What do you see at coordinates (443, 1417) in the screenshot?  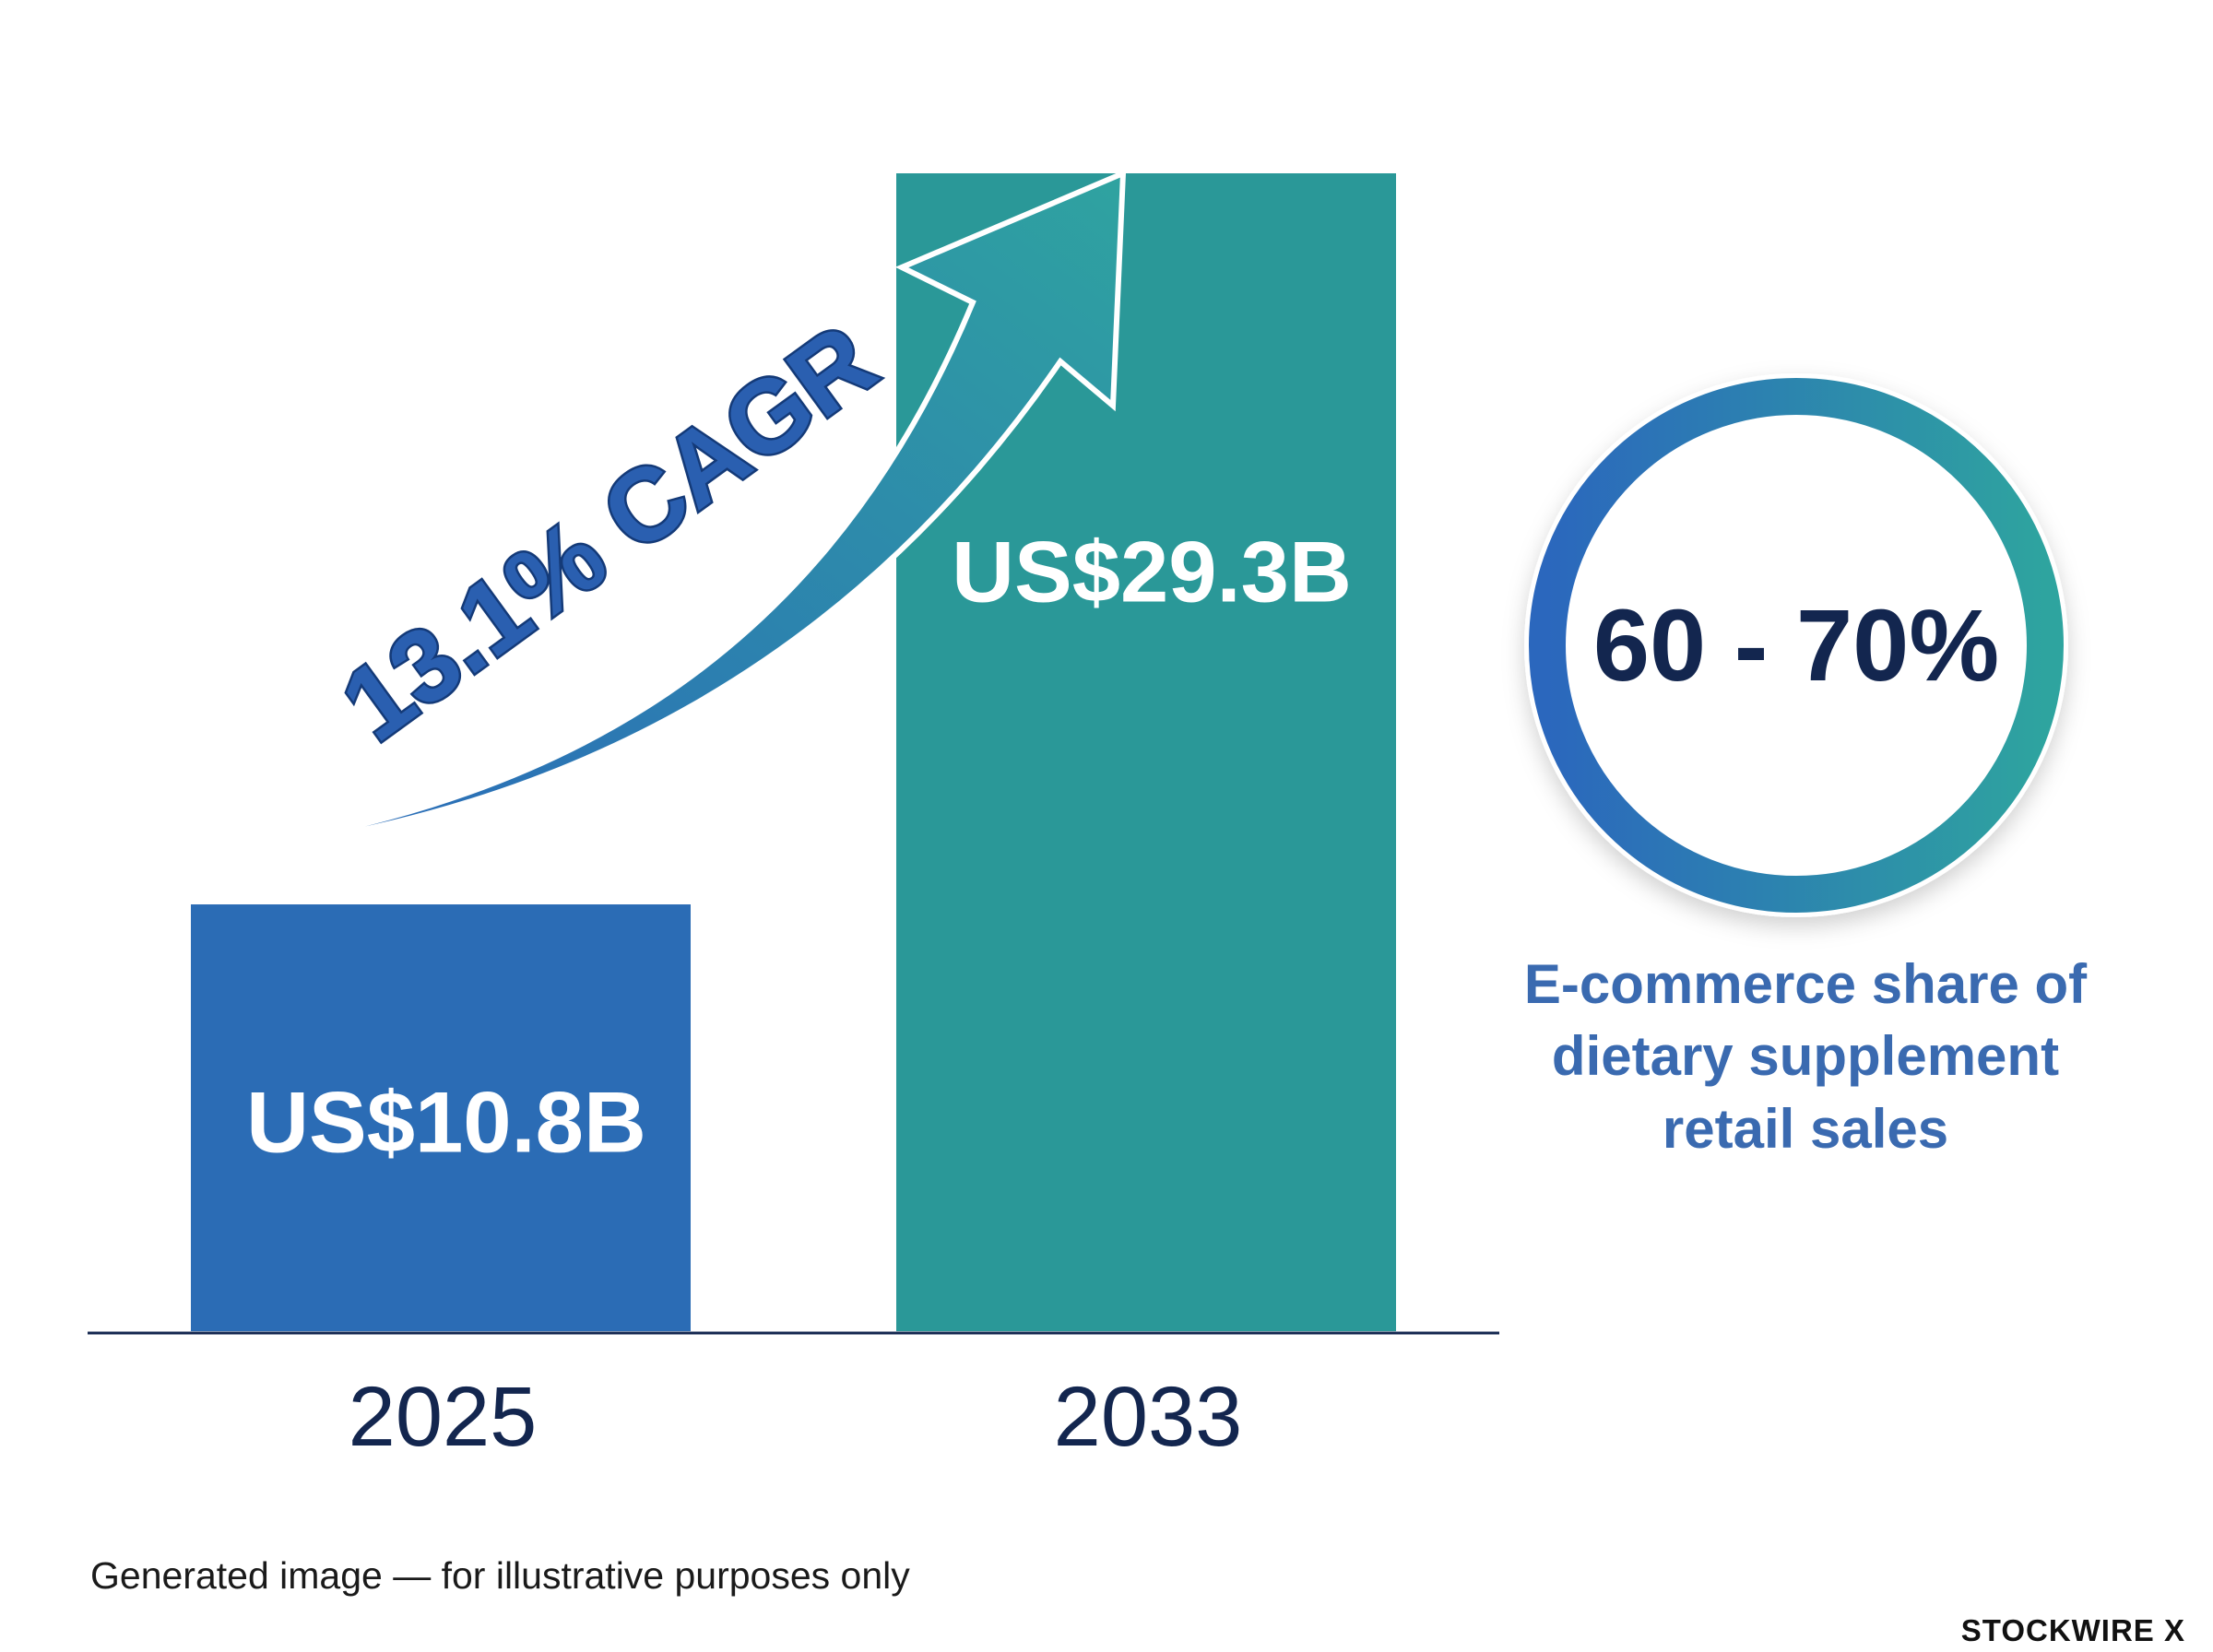 I see `x-tick-label-2025: 2025` at bounding box center [443, 1417].